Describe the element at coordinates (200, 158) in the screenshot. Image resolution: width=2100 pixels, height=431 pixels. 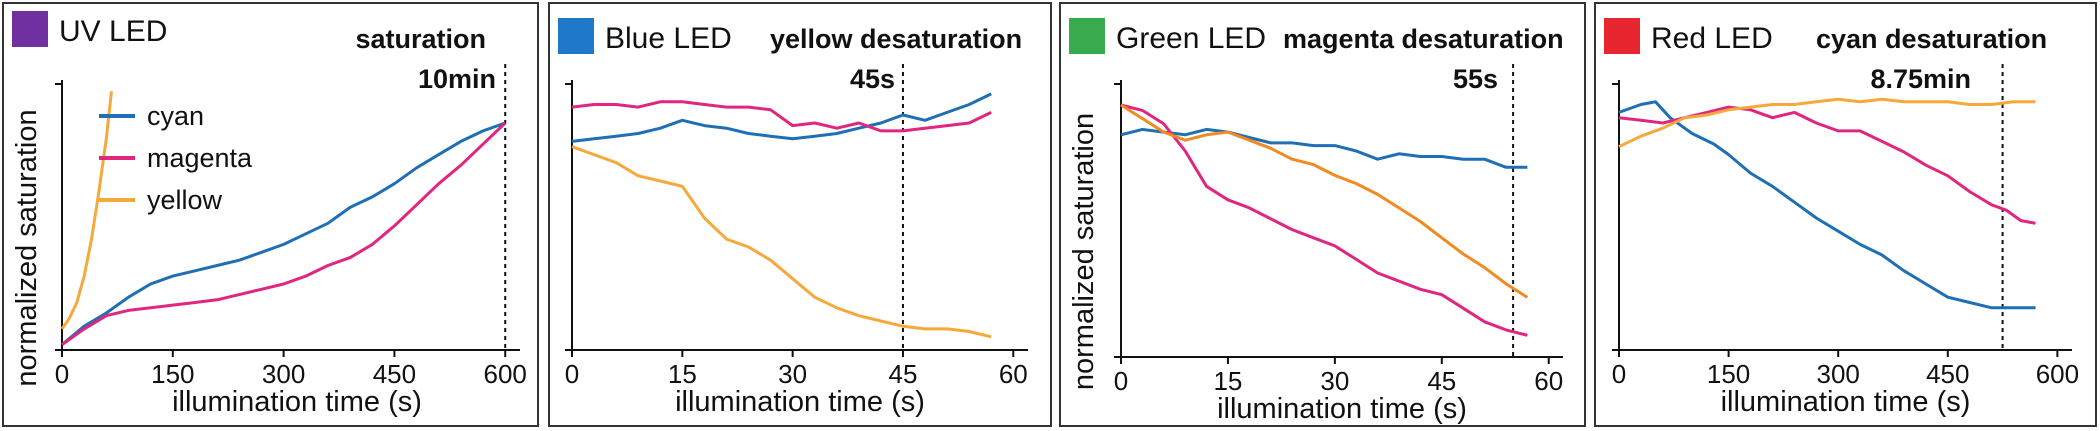
I see `legend-label-magenta: magenta` at that location.